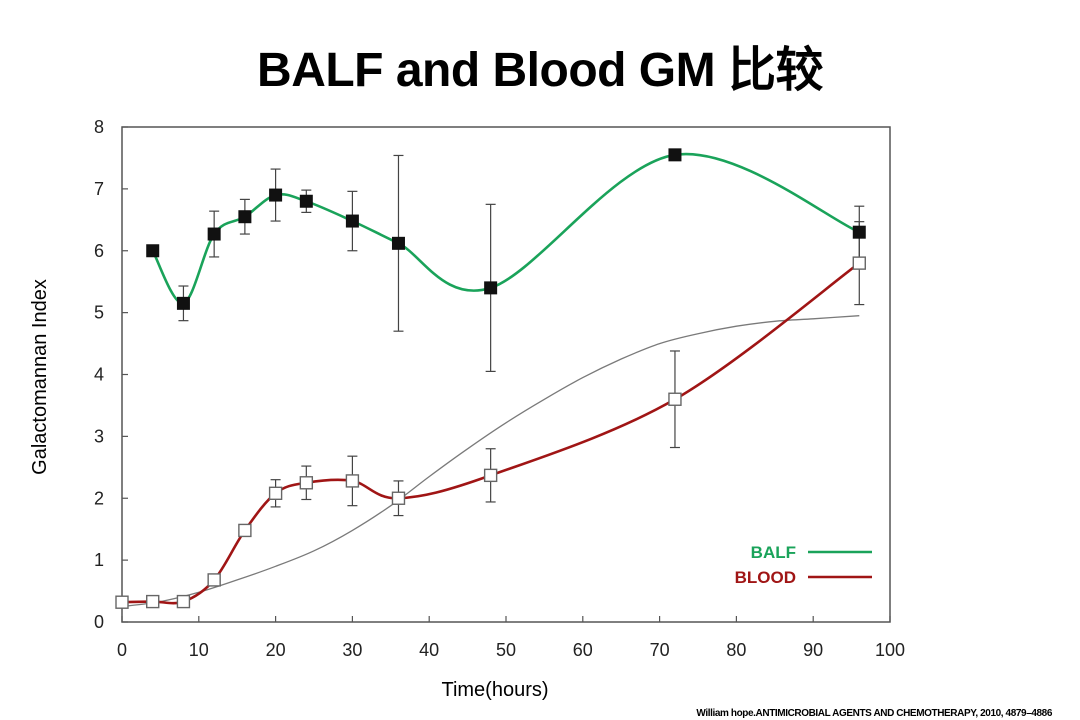 The width and height of the screenshot is (1080, 720). I want to click on x-tick-label: 40, so click(429, 650).